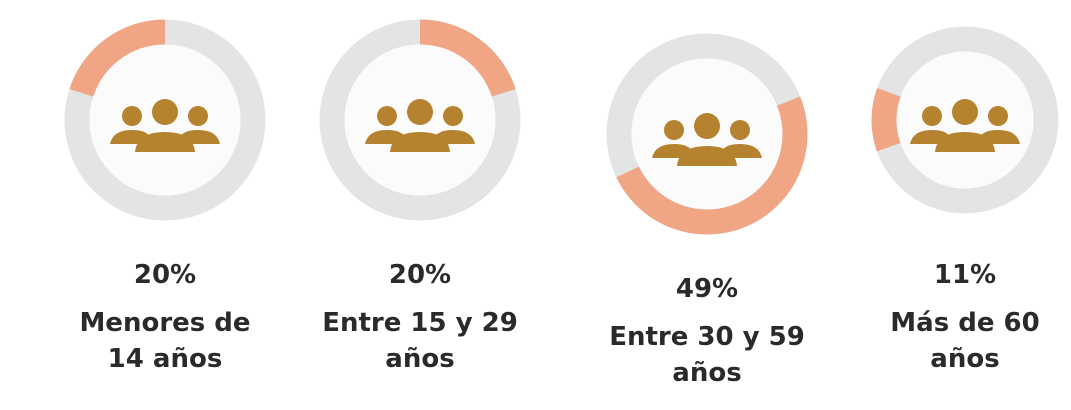 This screenshot has width=1071, height=410. What do you see at coordinates (420, 341) in the screenshot?
I see `category-label: Entre 15 y 29 años` at bounding box center [420, 341].